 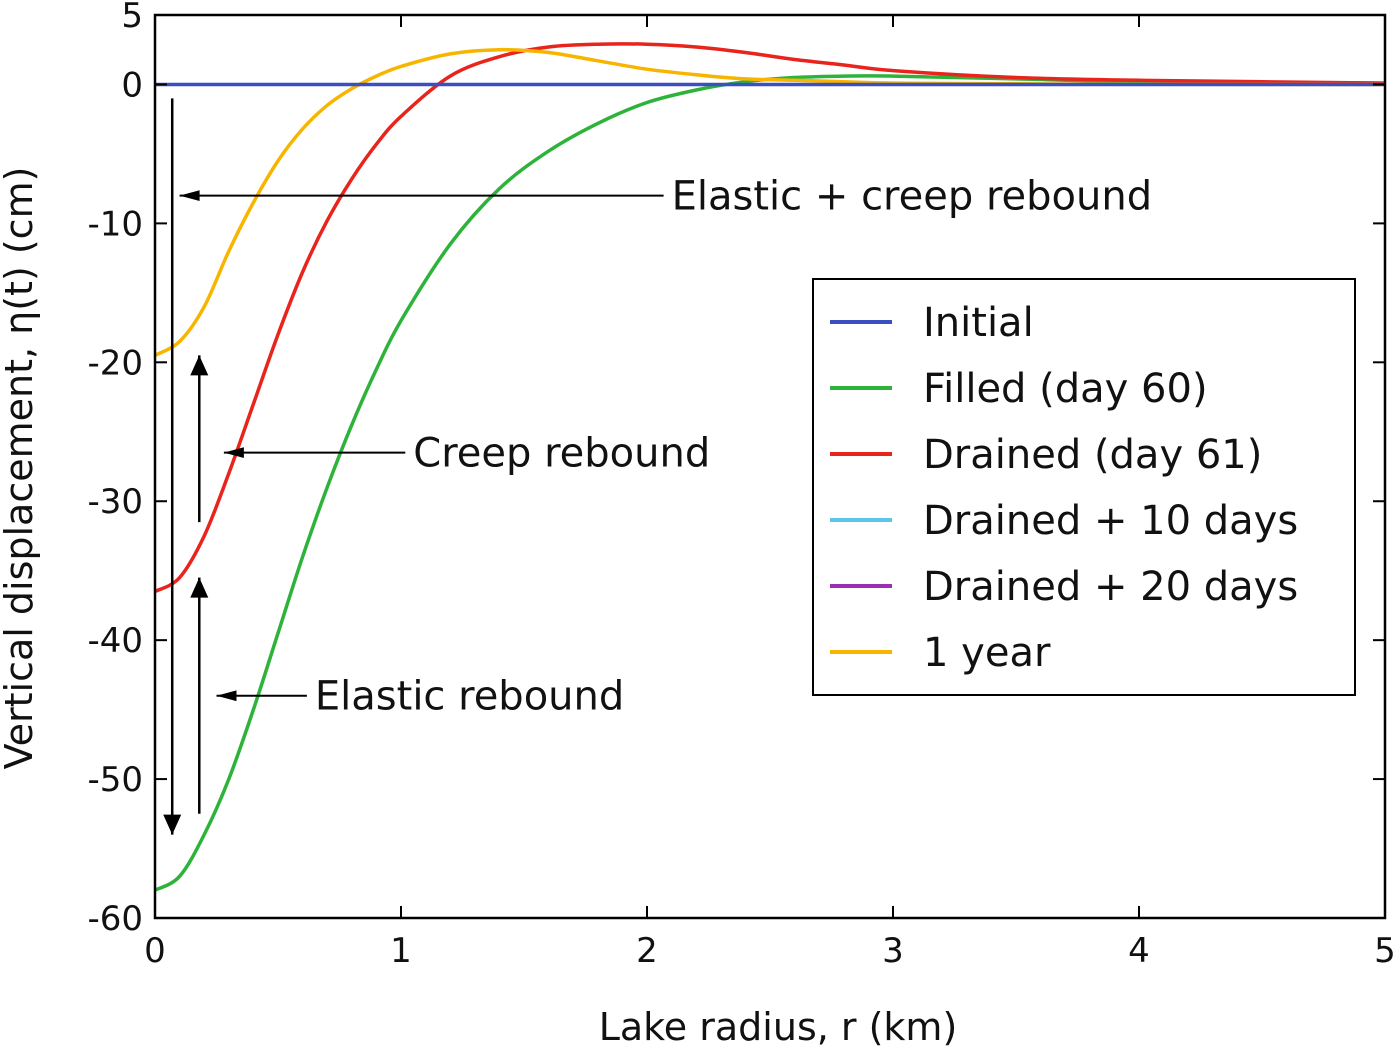 What do you see at coordinates (115, 919) in the screenshot?
I see `y-tick-label: -60` at bounding box center [115, 919].